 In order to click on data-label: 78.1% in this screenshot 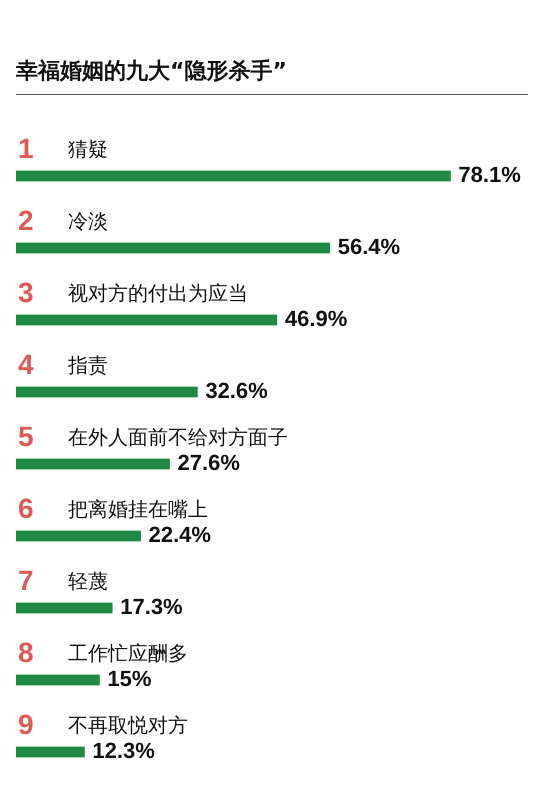, I will do `click(489, 175)`.